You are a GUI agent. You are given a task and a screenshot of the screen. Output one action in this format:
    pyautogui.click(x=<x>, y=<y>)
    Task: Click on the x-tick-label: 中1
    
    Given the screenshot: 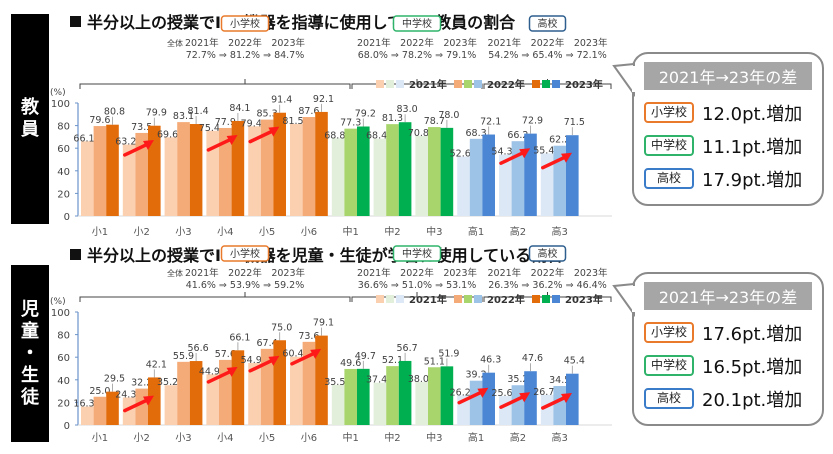 What is the action you would take?
    pyautogui.click(x=351, y=437)
    